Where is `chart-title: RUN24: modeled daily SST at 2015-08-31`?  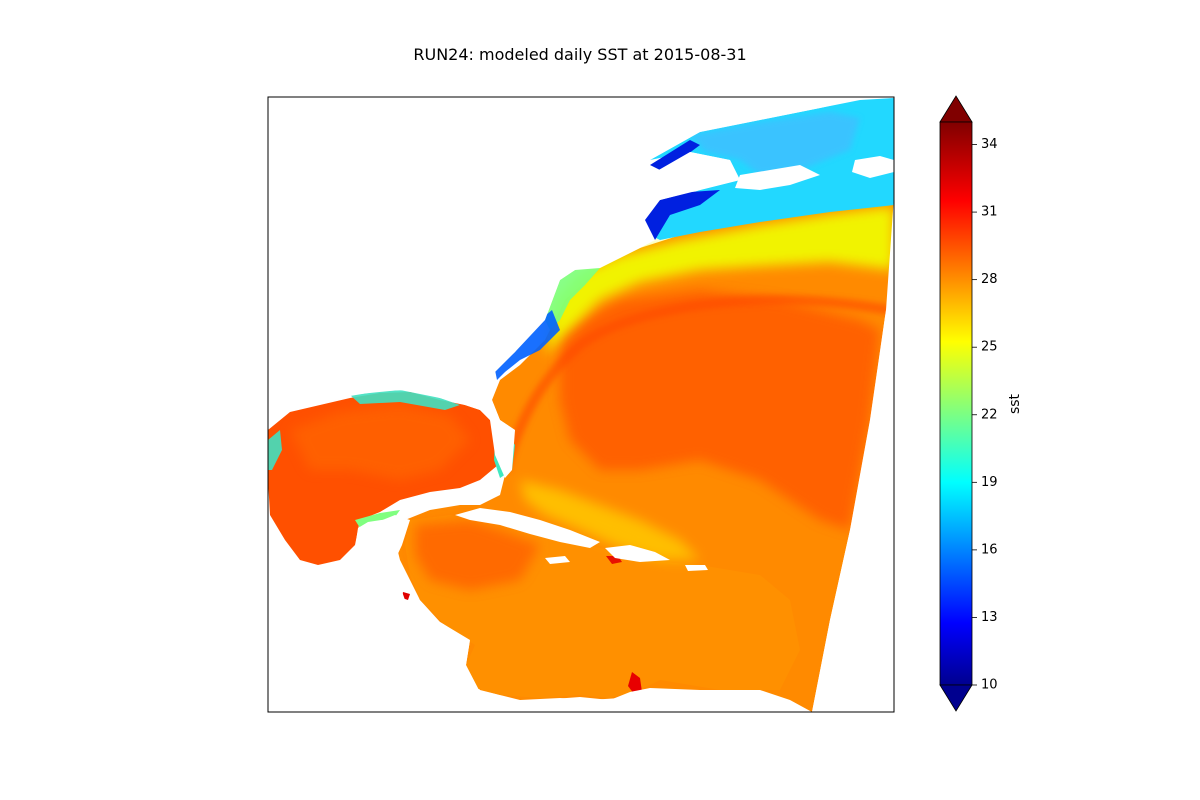 chart-title: RUN24: modeled daily SST at 2015-08-31 is located at coordinates (580, 54).